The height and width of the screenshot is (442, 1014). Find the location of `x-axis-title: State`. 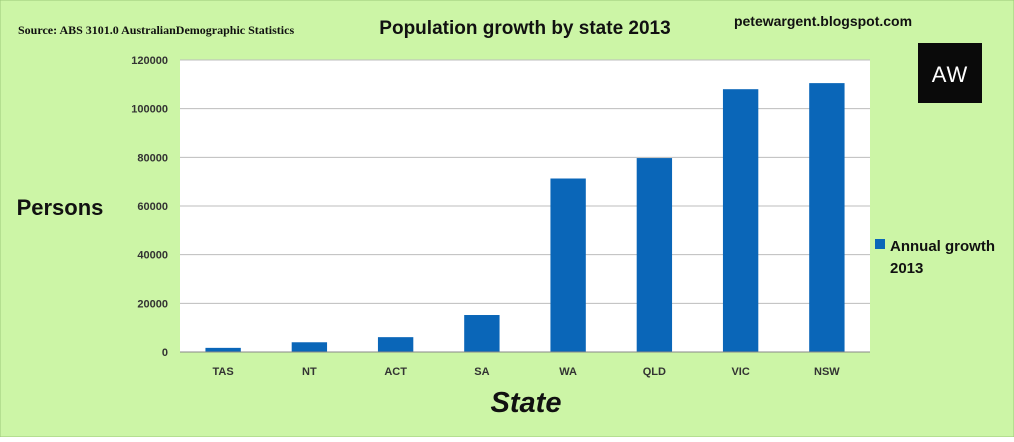

x-axis-title: State is located at coordinates (526, 403).